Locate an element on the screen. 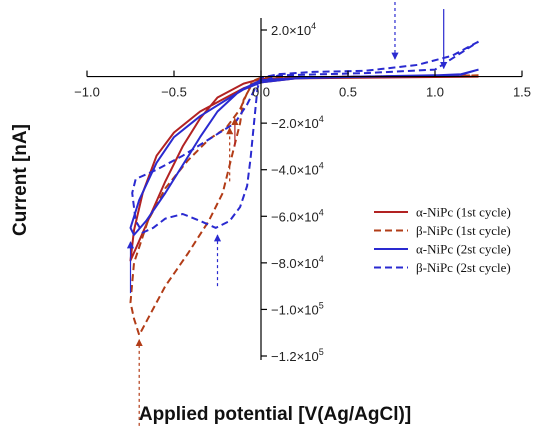 Image resolution: width=550 pixels, height=436 pixels. x-tick-label: 1.0 is located at coordinates (435, 92).